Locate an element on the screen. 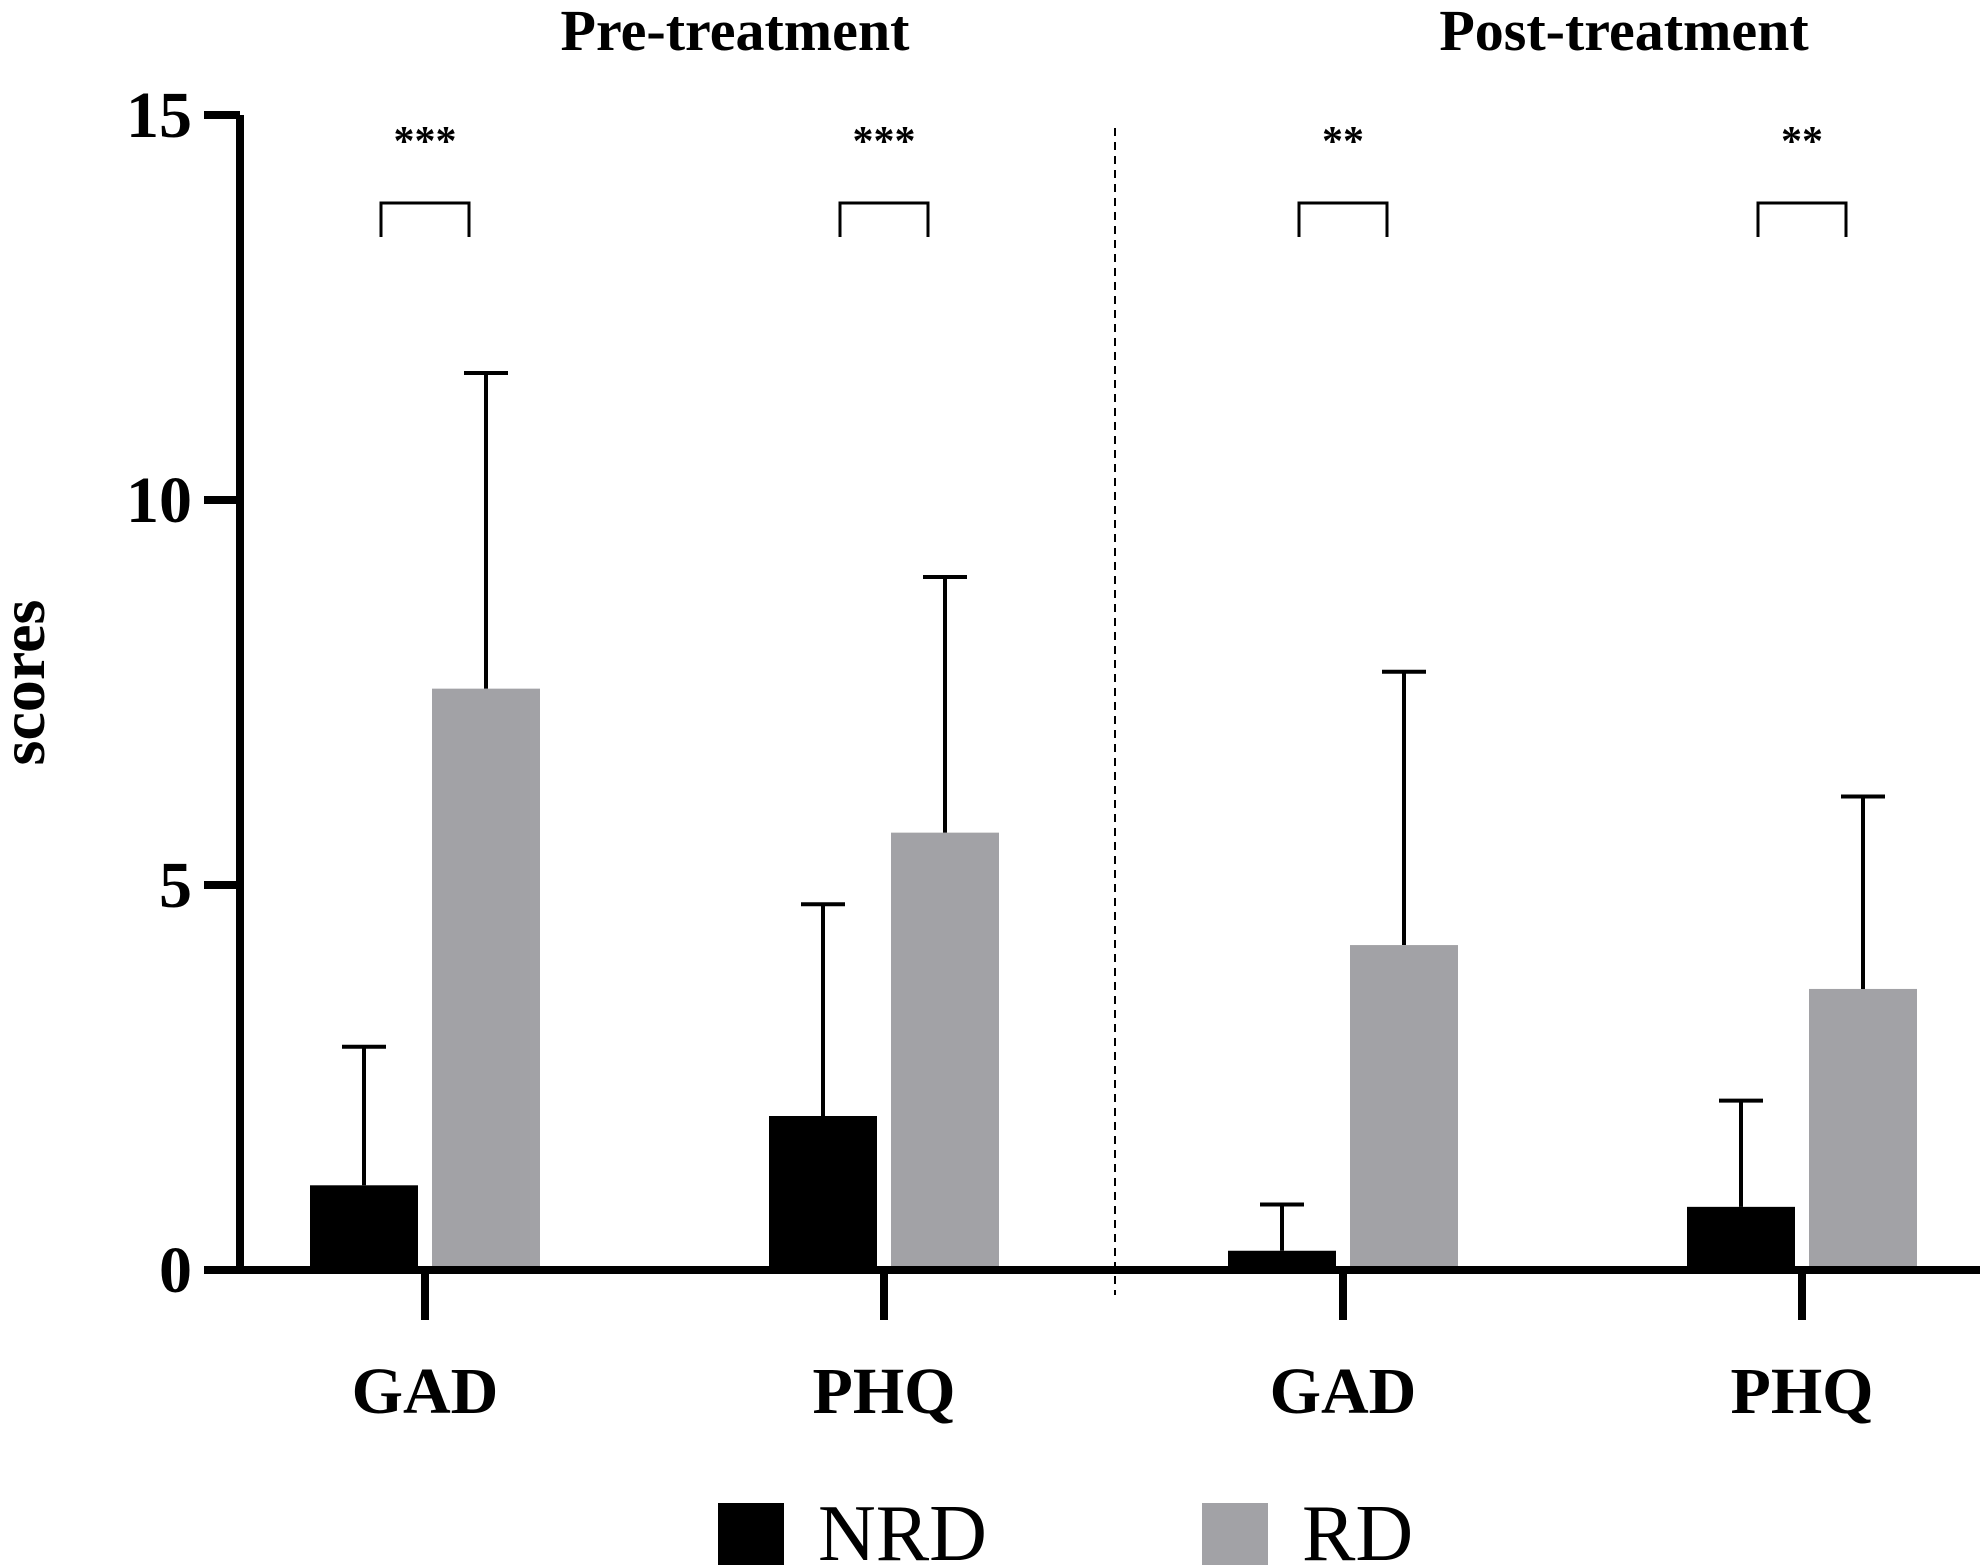  legend-swatch-nrd is located at coordinates (751, 1534).